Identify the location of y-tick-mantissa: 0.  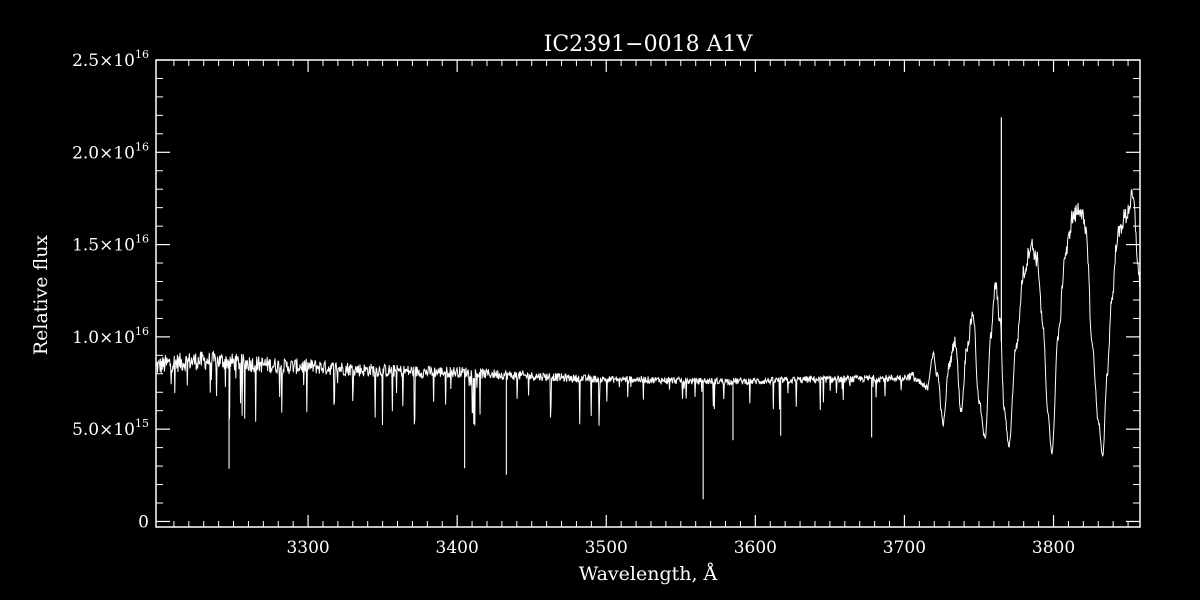
(143, 522).